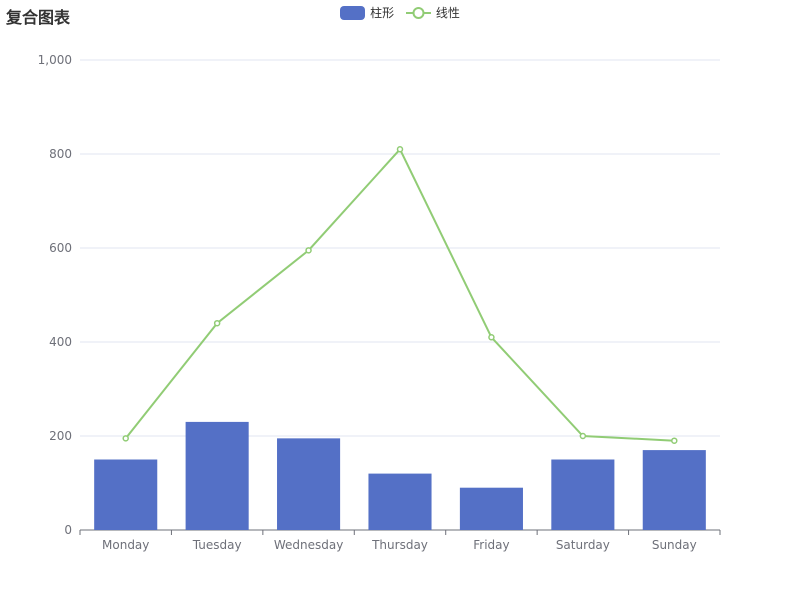 The height and width of the screenshot is (600, 800). What do you see at coordinates (432, 12) in the screenshot?
I see `legend-item-line: 线性` at bounding box center [432, 12].